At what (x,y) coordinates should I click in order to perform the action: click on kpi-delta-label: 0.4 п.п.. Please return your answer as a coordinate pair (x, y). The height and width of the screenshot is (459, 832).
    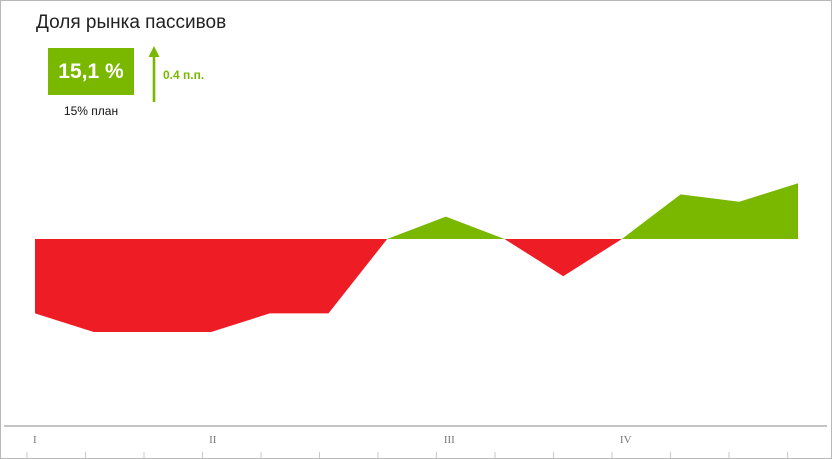
    Looking at the image, I should click on (184, 75).